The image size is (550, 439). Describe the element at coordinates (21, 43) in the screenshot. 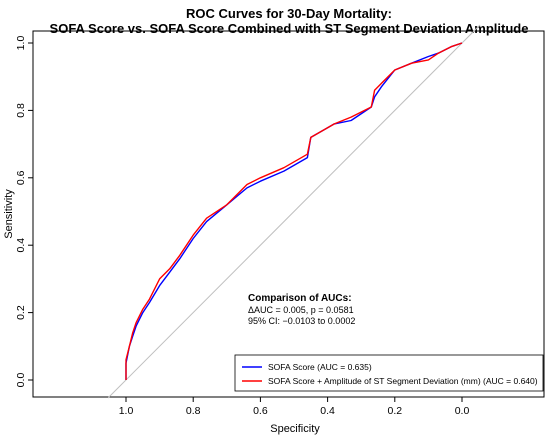

I see `y-tick-label: 1.0` at that location.